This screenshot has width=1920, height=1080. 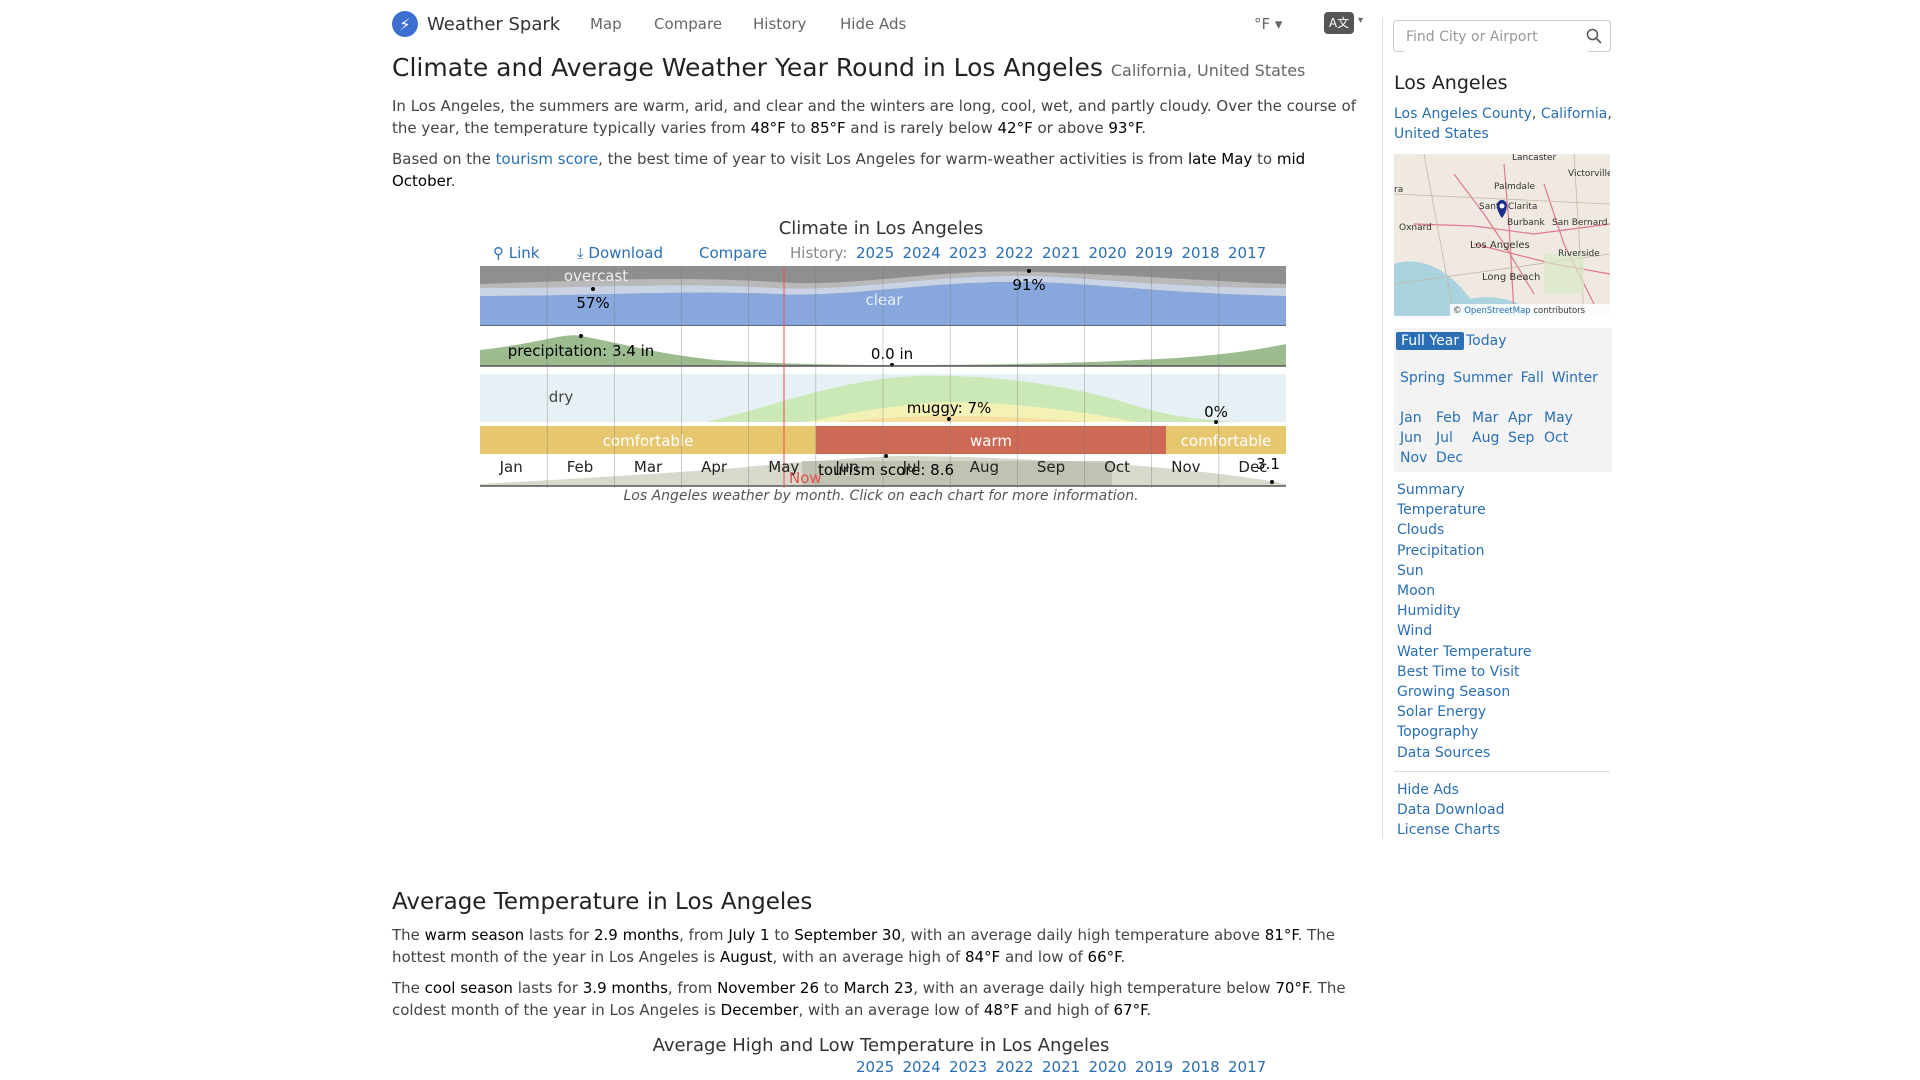 What do you see at coordinates (516, 253) in the screenshot?
I see `chart-link-button: ⚲ Link` at bounding box center [516, 253].